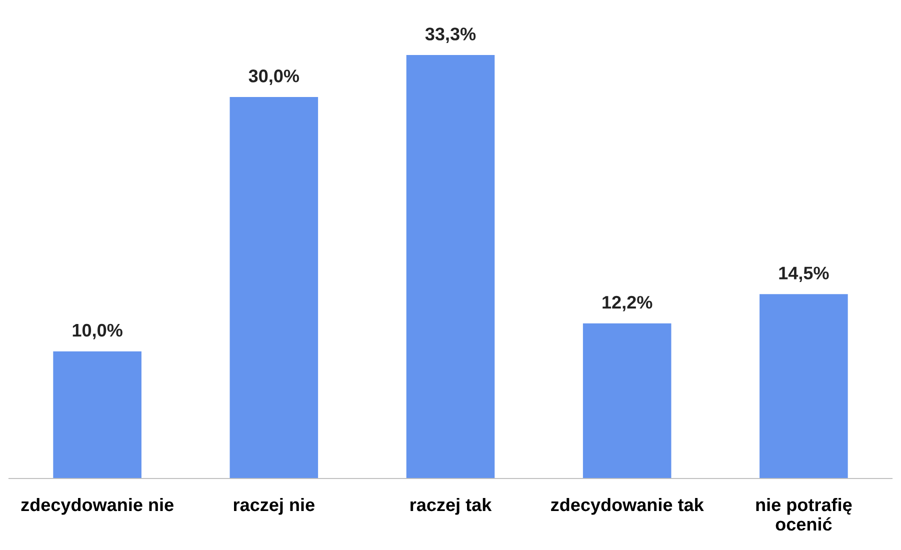 Image resolution: width=901 pixels, height=550 pixels. Describe the element at coordinates (274, 506) in the screenshot. I see `x-tick-label: raczej nie` at that location.